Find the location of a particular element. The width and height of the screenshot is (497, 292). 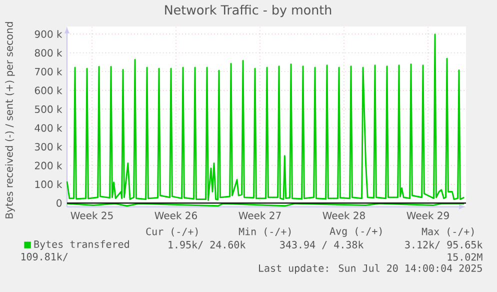

y-tick-label: 0 is located at coordinates (59, 203).